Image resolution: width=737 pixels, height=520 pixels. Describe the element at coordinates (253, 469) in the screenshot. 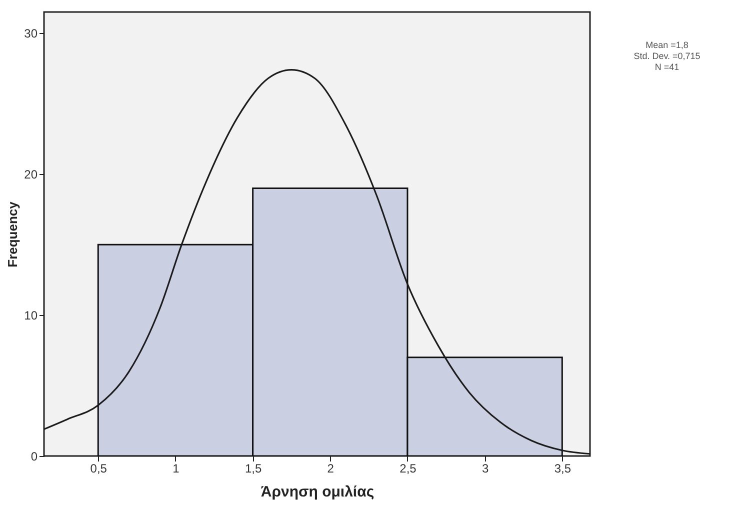

I see `x-tick-label: 1,5` at that location.